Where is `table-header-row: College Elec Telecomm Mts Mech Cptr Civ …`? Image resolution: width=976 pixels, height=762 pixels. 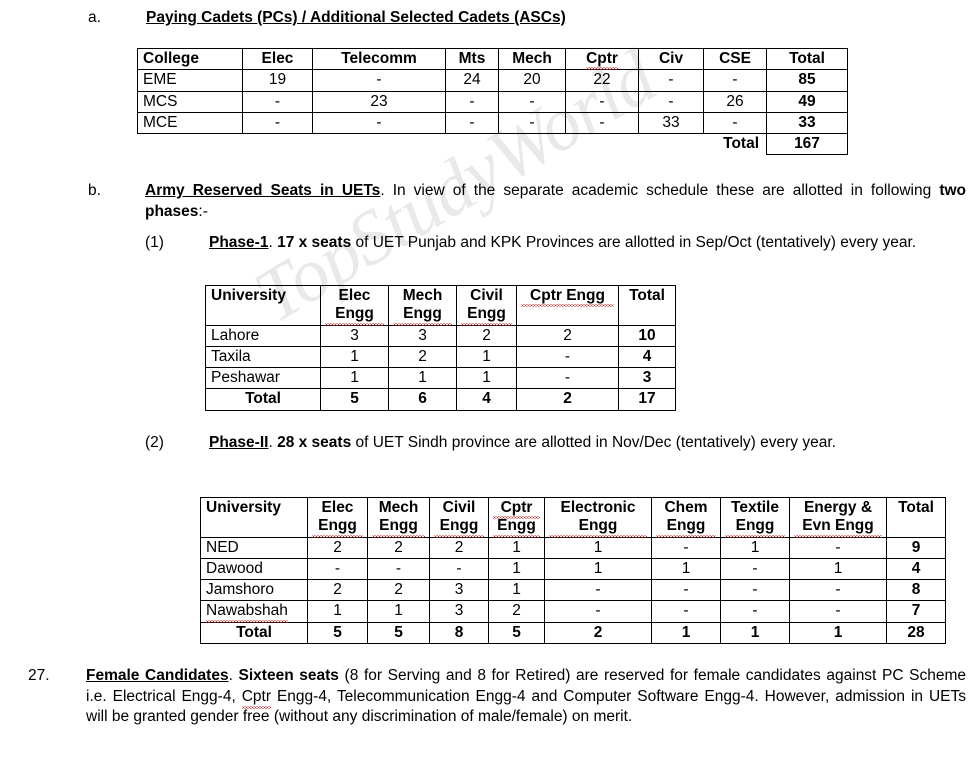
table-header-row: College Elec Telecomm Mts Mech Cptr Civ … is located at coordinates (492, 59).